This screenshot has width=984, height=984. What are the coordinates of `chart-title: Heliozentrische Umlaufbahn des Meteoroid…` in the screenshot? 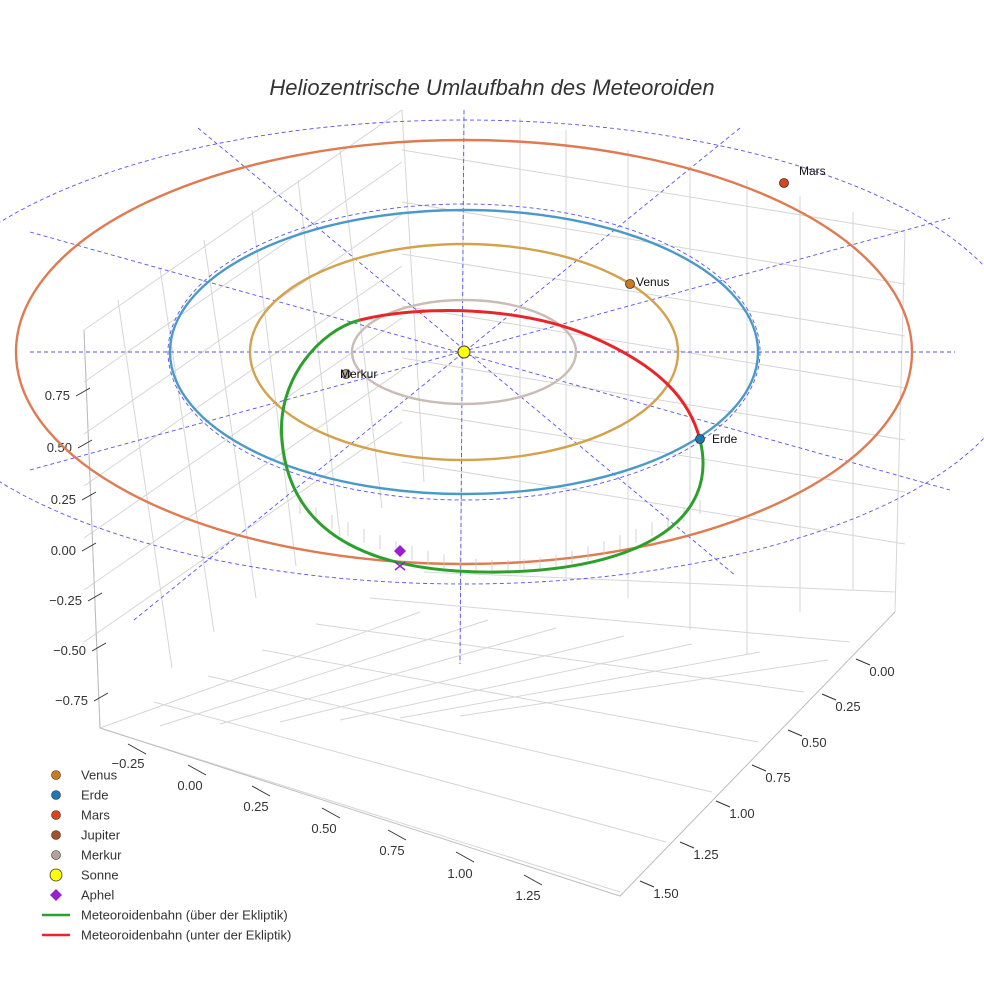 It's located at (491, 87).